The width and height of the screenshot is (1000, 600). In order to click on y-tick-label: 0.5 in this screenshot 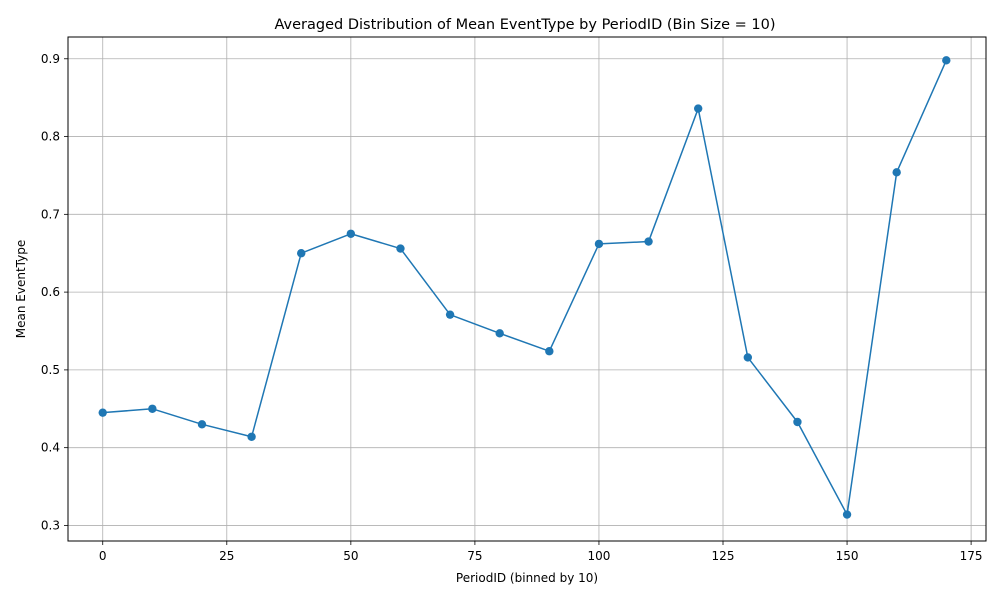, I will do `click(50, 370)`.